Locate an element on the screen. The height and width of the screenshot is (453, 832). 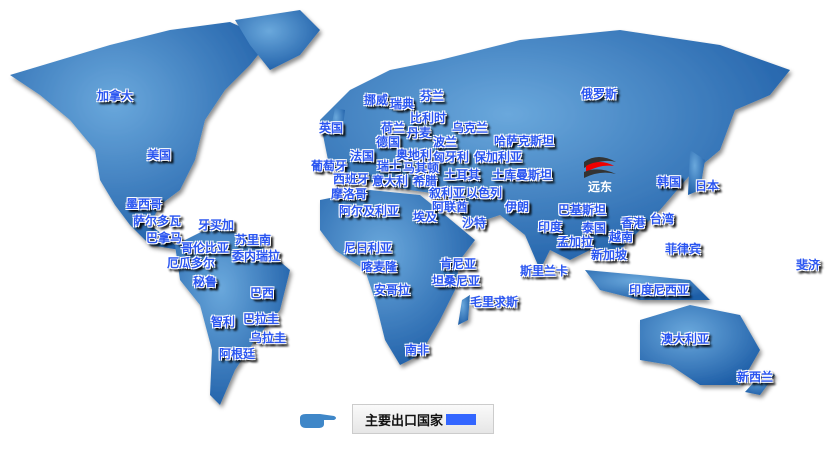
country-label: 葡萄牙 is located at coordinates (329, 166).